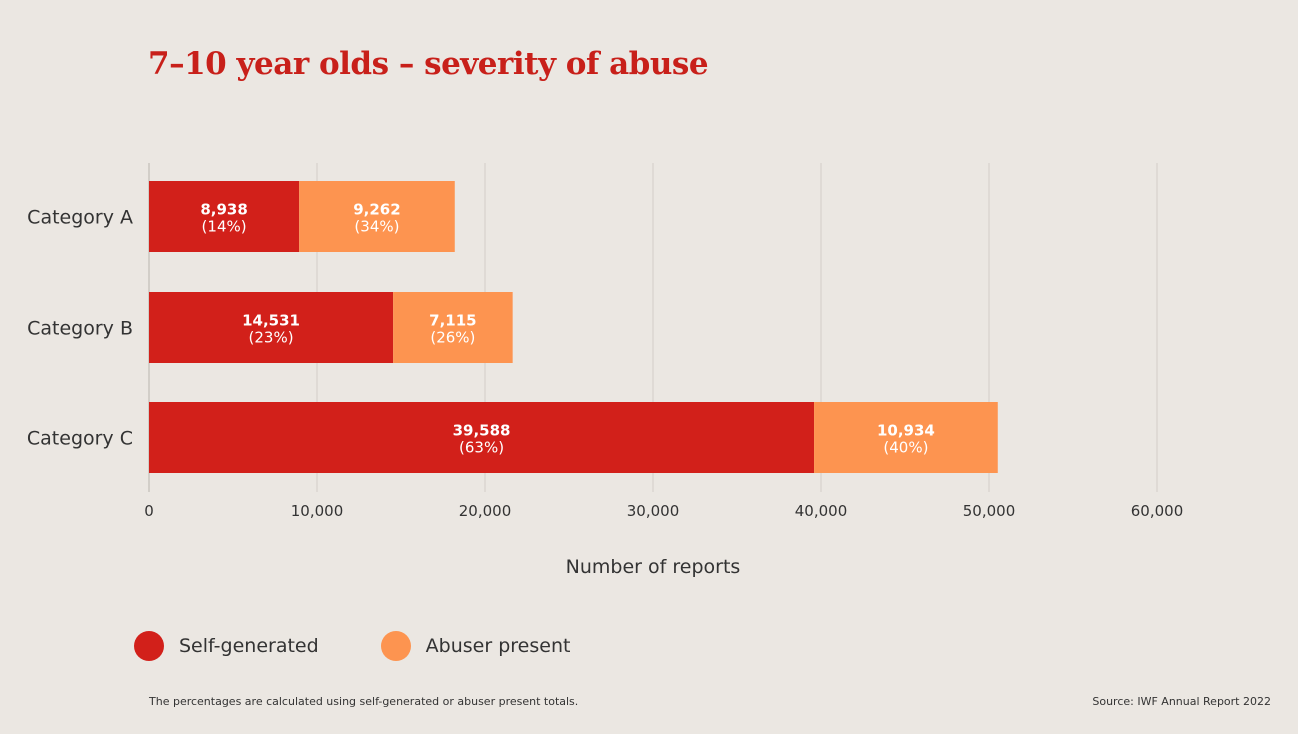 Image resolution: width=1298 pixels, height=734 pixels. Describe the element at coordinates (271, 321) in the screenshot. I see `data-label-value: 14,531` at that location.